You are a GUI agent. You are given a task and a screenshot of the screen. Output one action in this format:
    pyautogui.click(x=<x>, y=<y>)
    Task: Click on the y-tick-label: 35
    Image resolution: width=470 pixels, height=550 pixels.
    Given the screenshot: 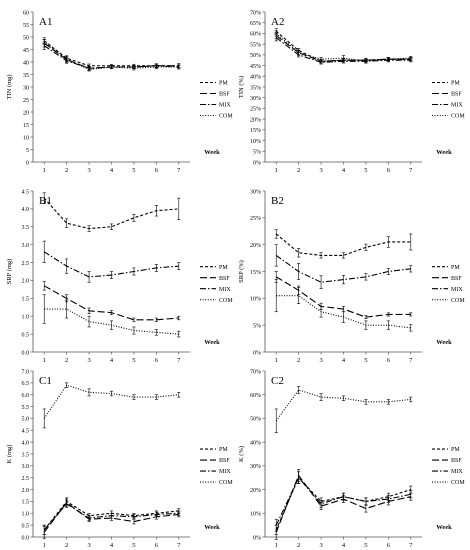 What is the action you would take?
    pyautogui.click(x=26, y=76)
    